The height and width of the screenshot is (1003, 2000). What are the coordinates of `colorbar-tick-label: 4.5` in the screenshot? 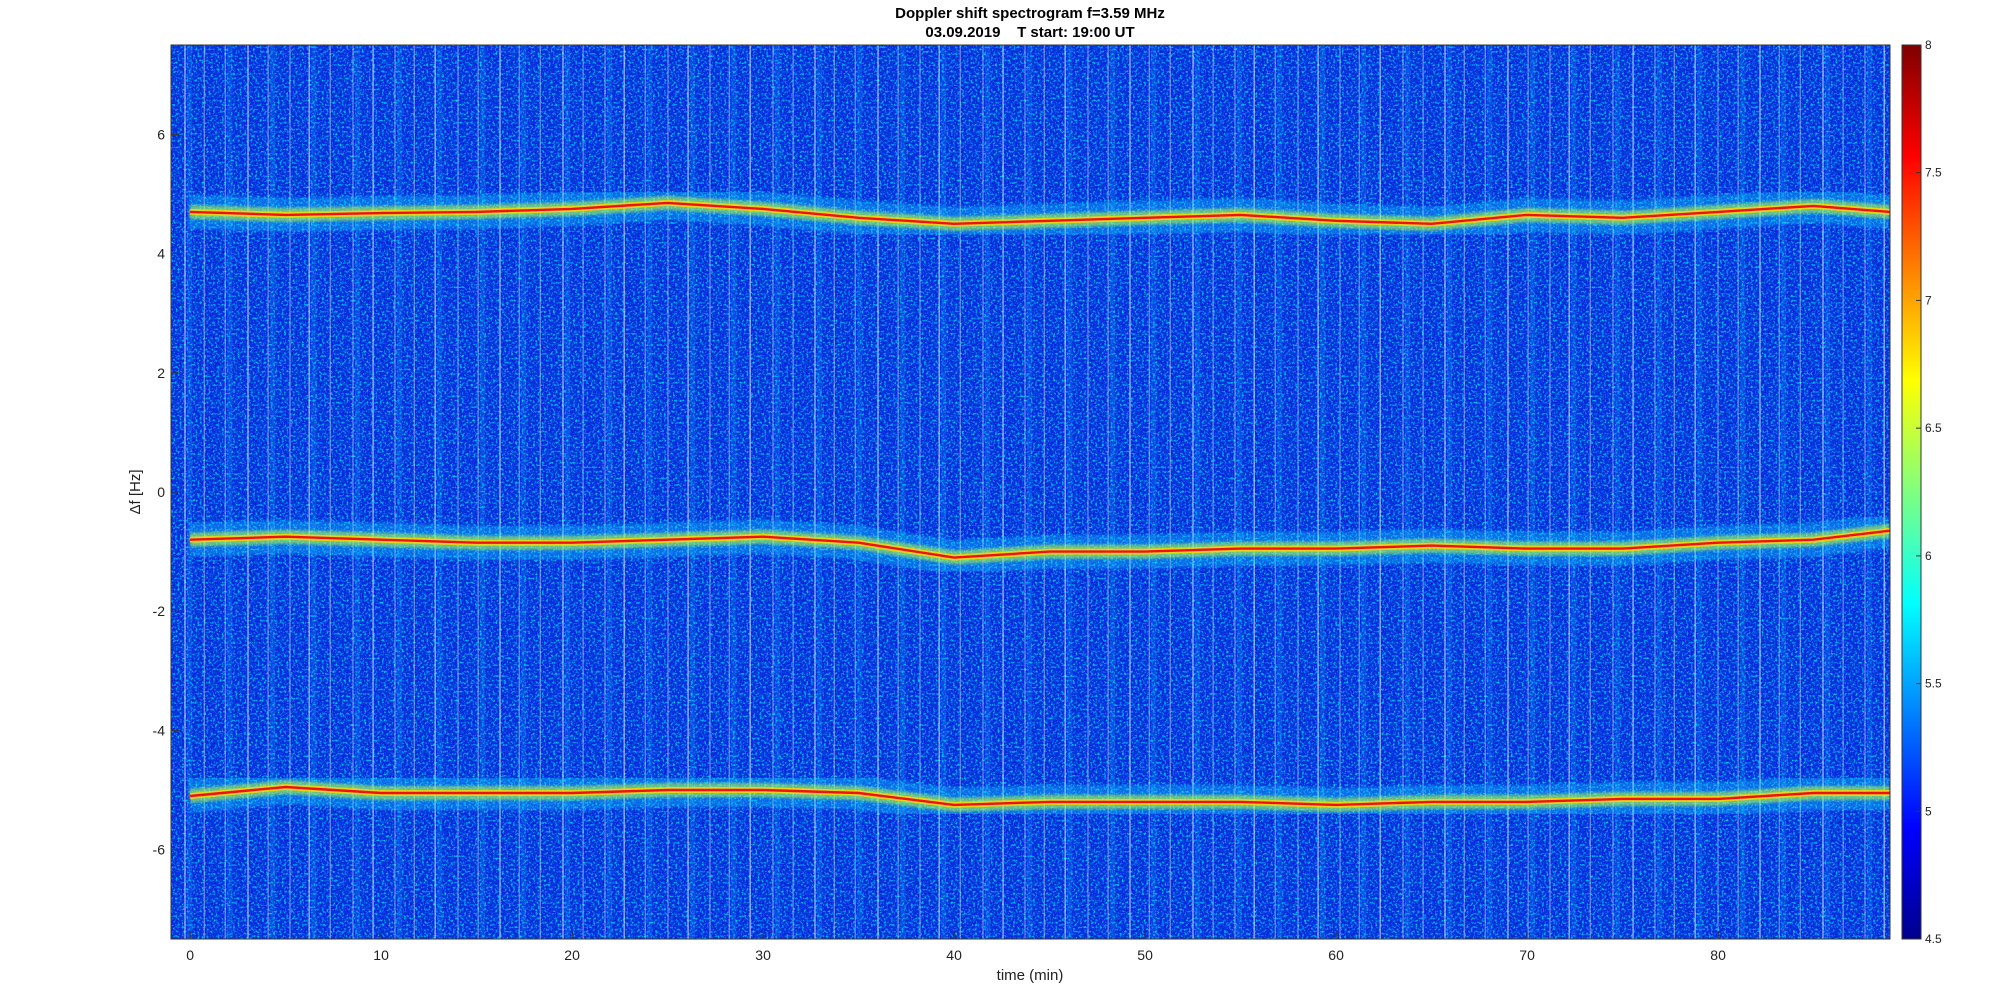 It's located at (1933, 939).